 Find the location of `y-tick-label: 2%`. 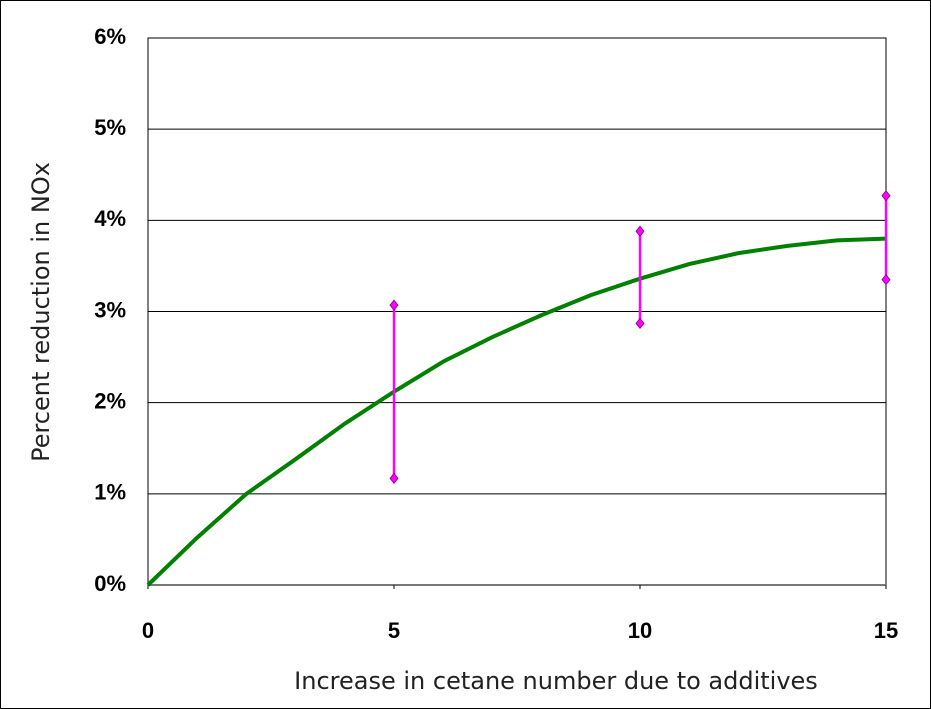

y-tick-label: 2% is located at coordinates (110, 400).